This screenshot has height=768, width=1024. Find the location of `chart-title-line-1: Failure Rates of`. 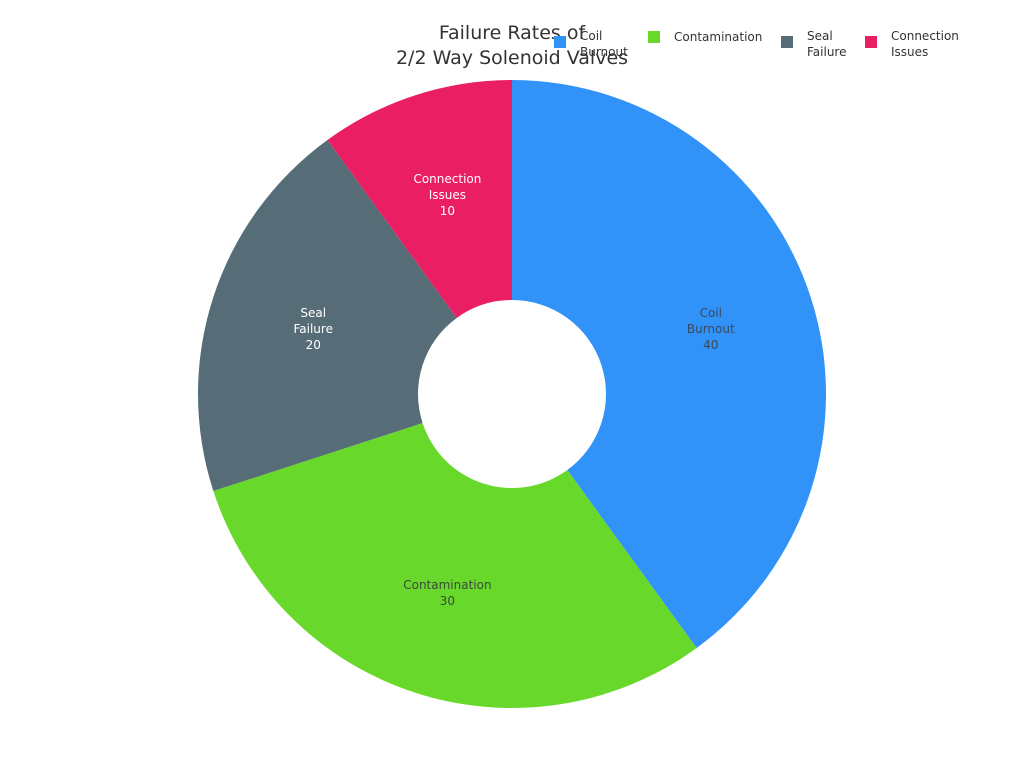

chart-title-line-1: Failure Rates of is located at coordinates (512, 33).